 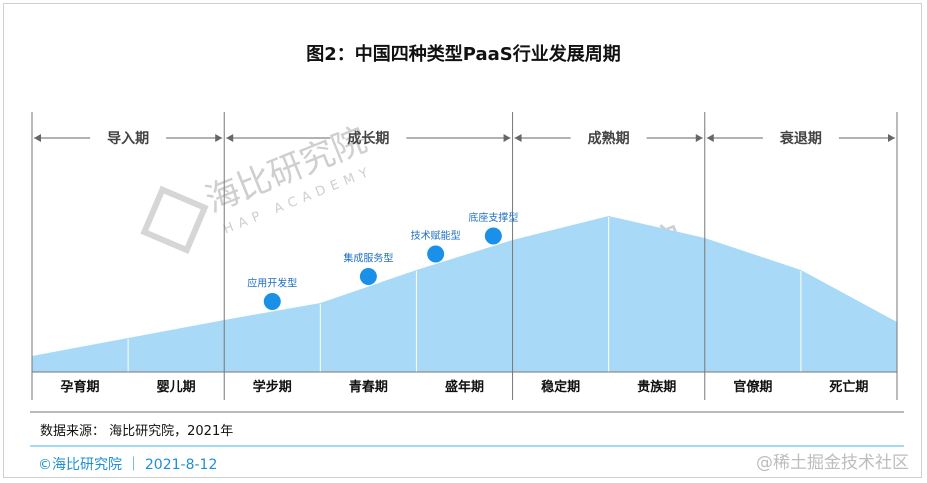 What do you see at coordinates (272, 387) in the screenshot?
I see `stage-label: 学步期` at bounding box center [272, 387].